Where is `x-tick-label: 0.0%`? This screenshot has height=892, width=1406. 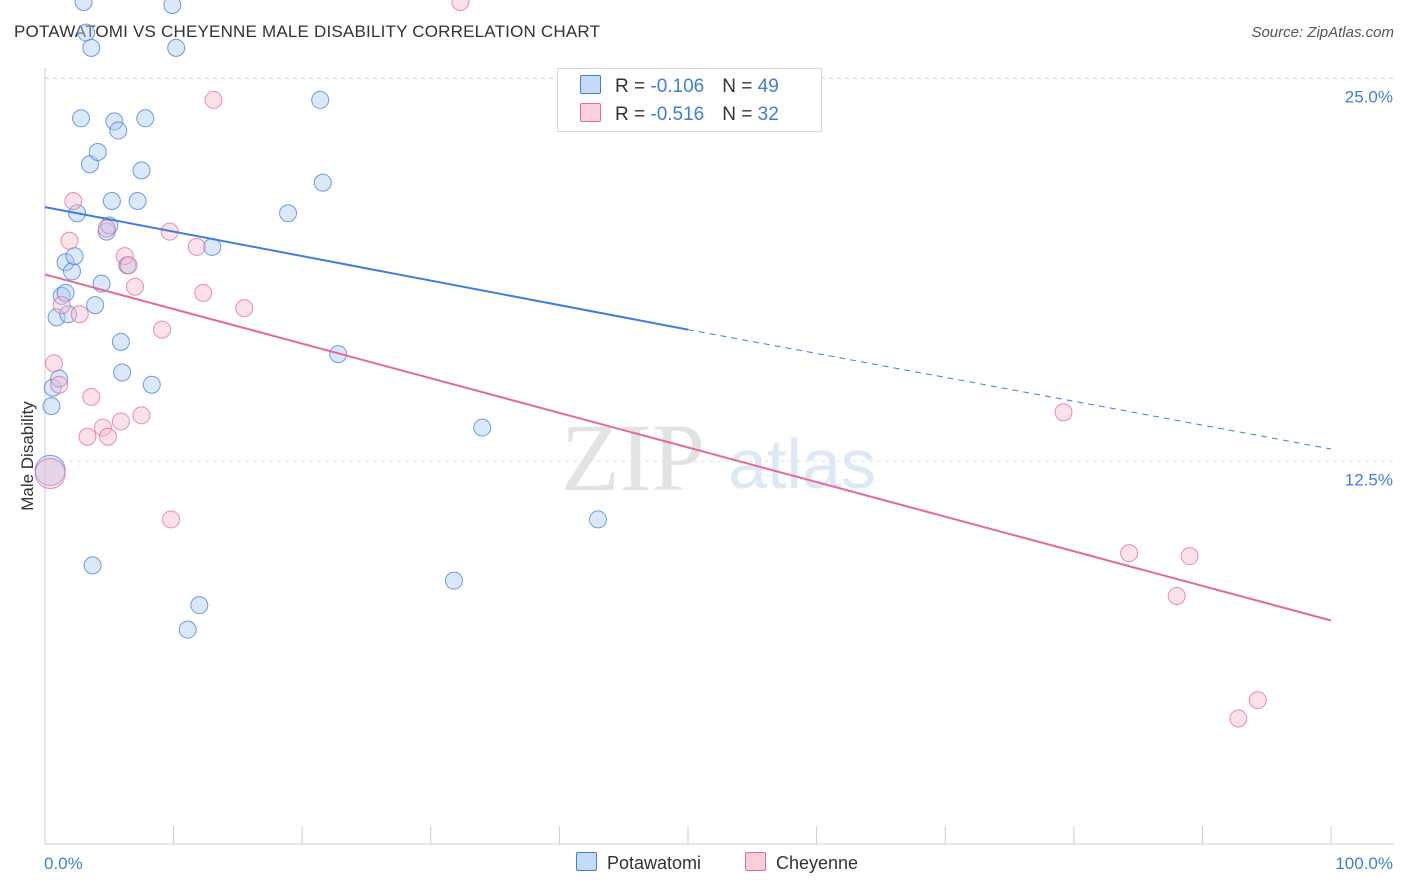 x-tick-label: 0.0% is located at coordinates (63, 863).